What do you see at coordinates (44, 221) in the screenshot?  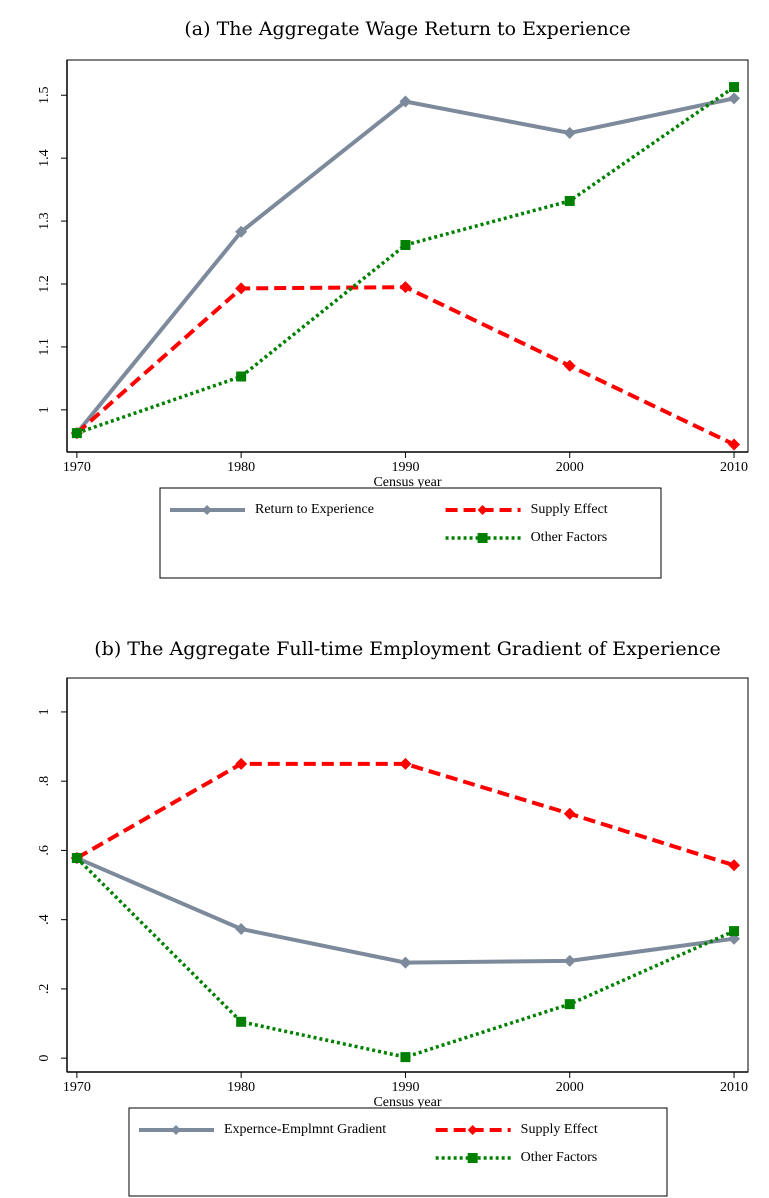 I see `y-tick-label: 1.3` at bounding box center [44, 221].